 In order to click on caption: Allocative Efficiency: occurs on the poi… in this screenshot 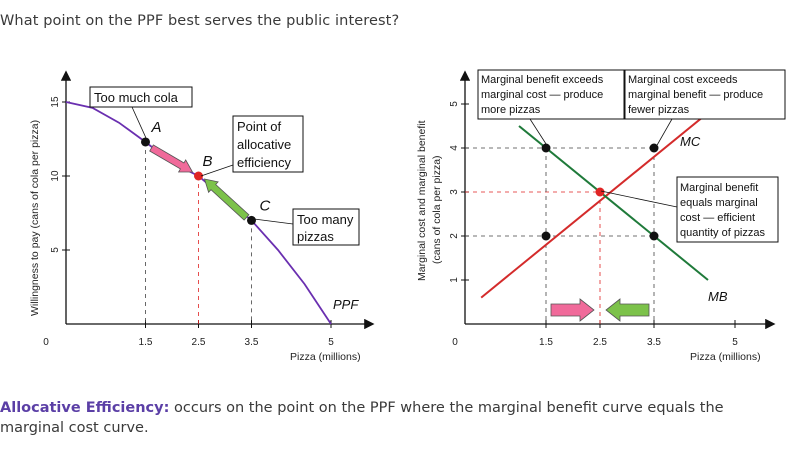, I will do `click(390, 418)`.